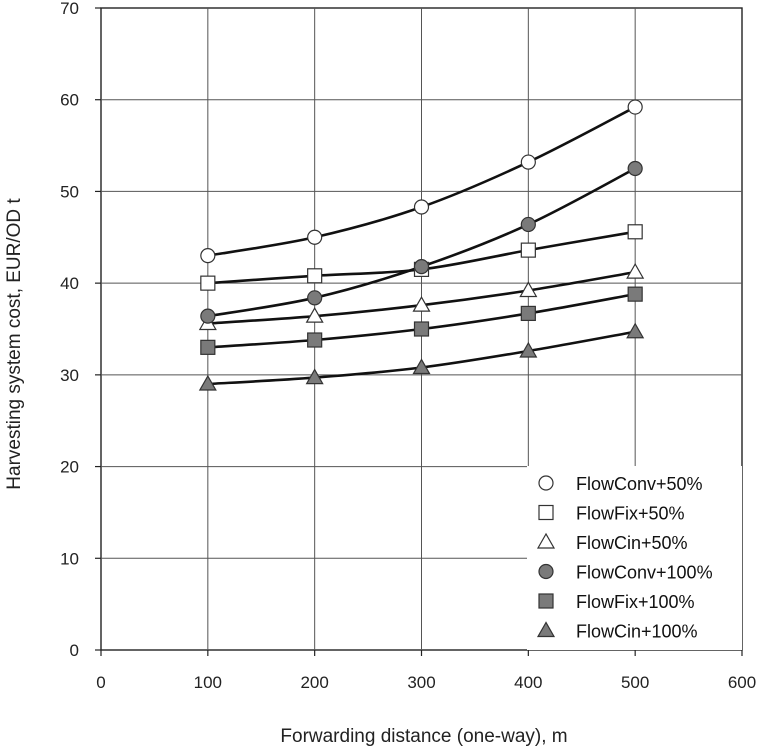 The width and height of the screenshot is (757, 751). I want to click on x-tick-label: 200, so click(314, 682).